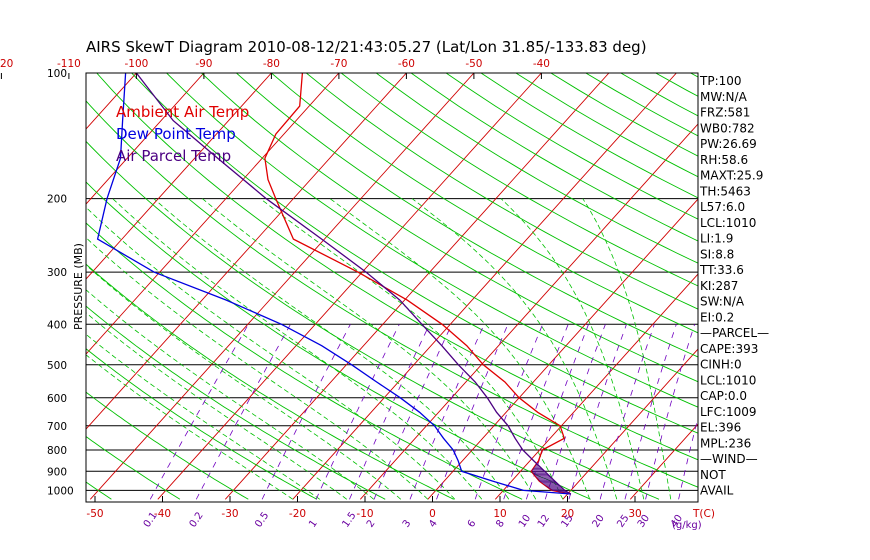 Image resolution: width=870 pixels, height=560 pixels. I want to click on top-temp-tick-label: -90, so click(203, 64).